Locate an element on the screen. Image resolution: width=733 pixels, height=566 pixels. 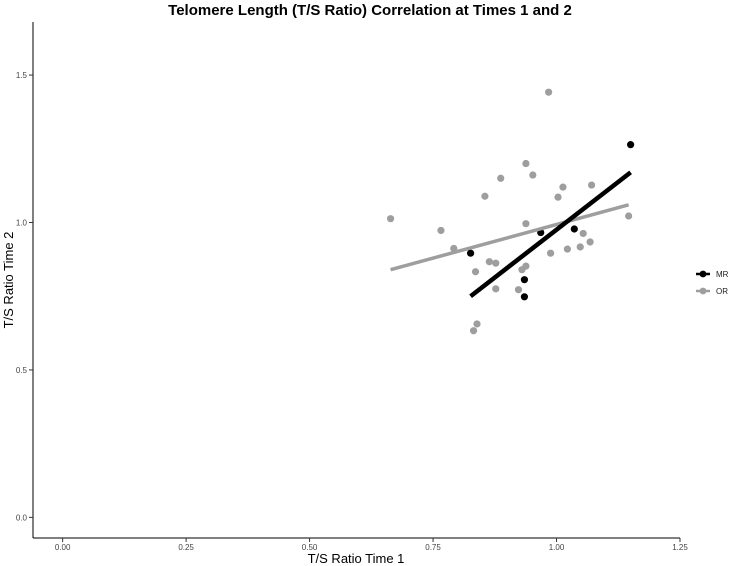
y-tick-label: 0.0 is located at coordinates (22, 517).